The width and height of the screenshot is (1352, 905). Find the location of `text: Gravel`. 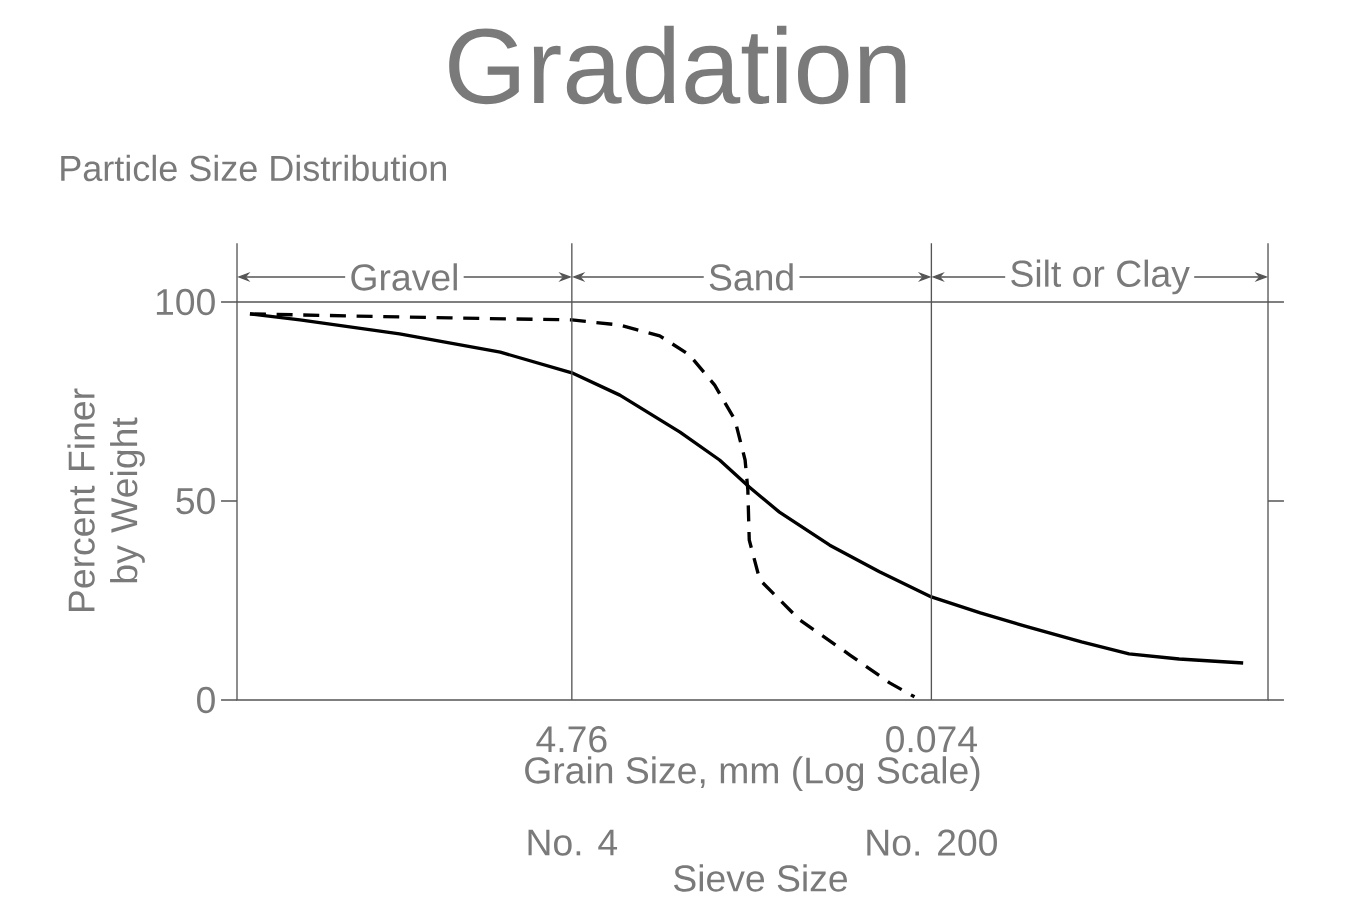

text: Gravel is located at coordinates (404, 277).